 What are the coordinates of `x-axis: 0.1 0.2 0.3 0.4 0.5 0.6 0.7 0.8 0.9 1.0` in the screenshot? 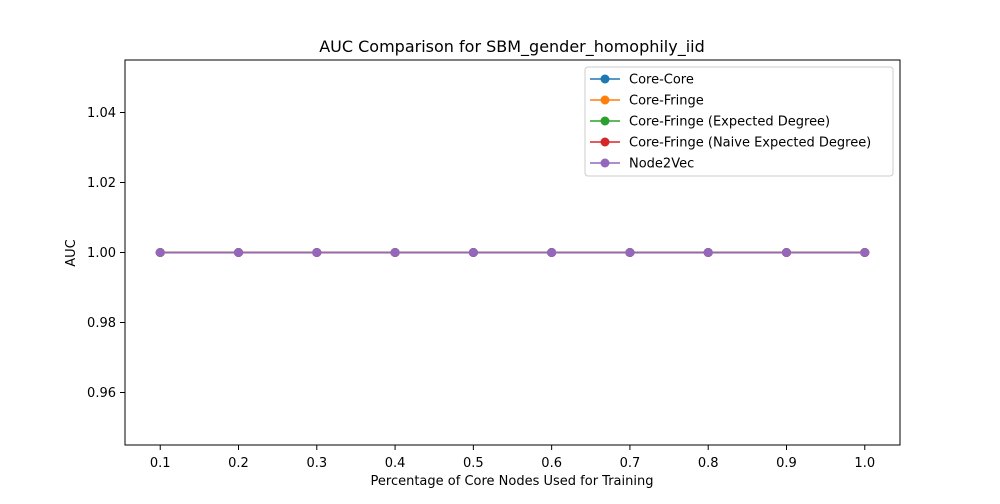 It's located at (512, 458).